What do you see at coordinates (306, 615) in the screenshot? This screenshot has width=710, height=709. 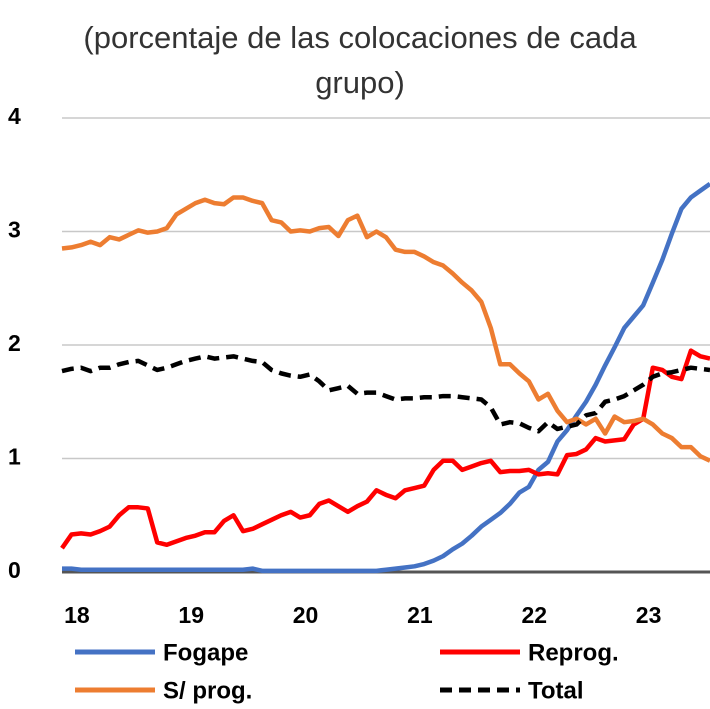 I see `x-tick-label: 20` at bounding box center [306, 615].